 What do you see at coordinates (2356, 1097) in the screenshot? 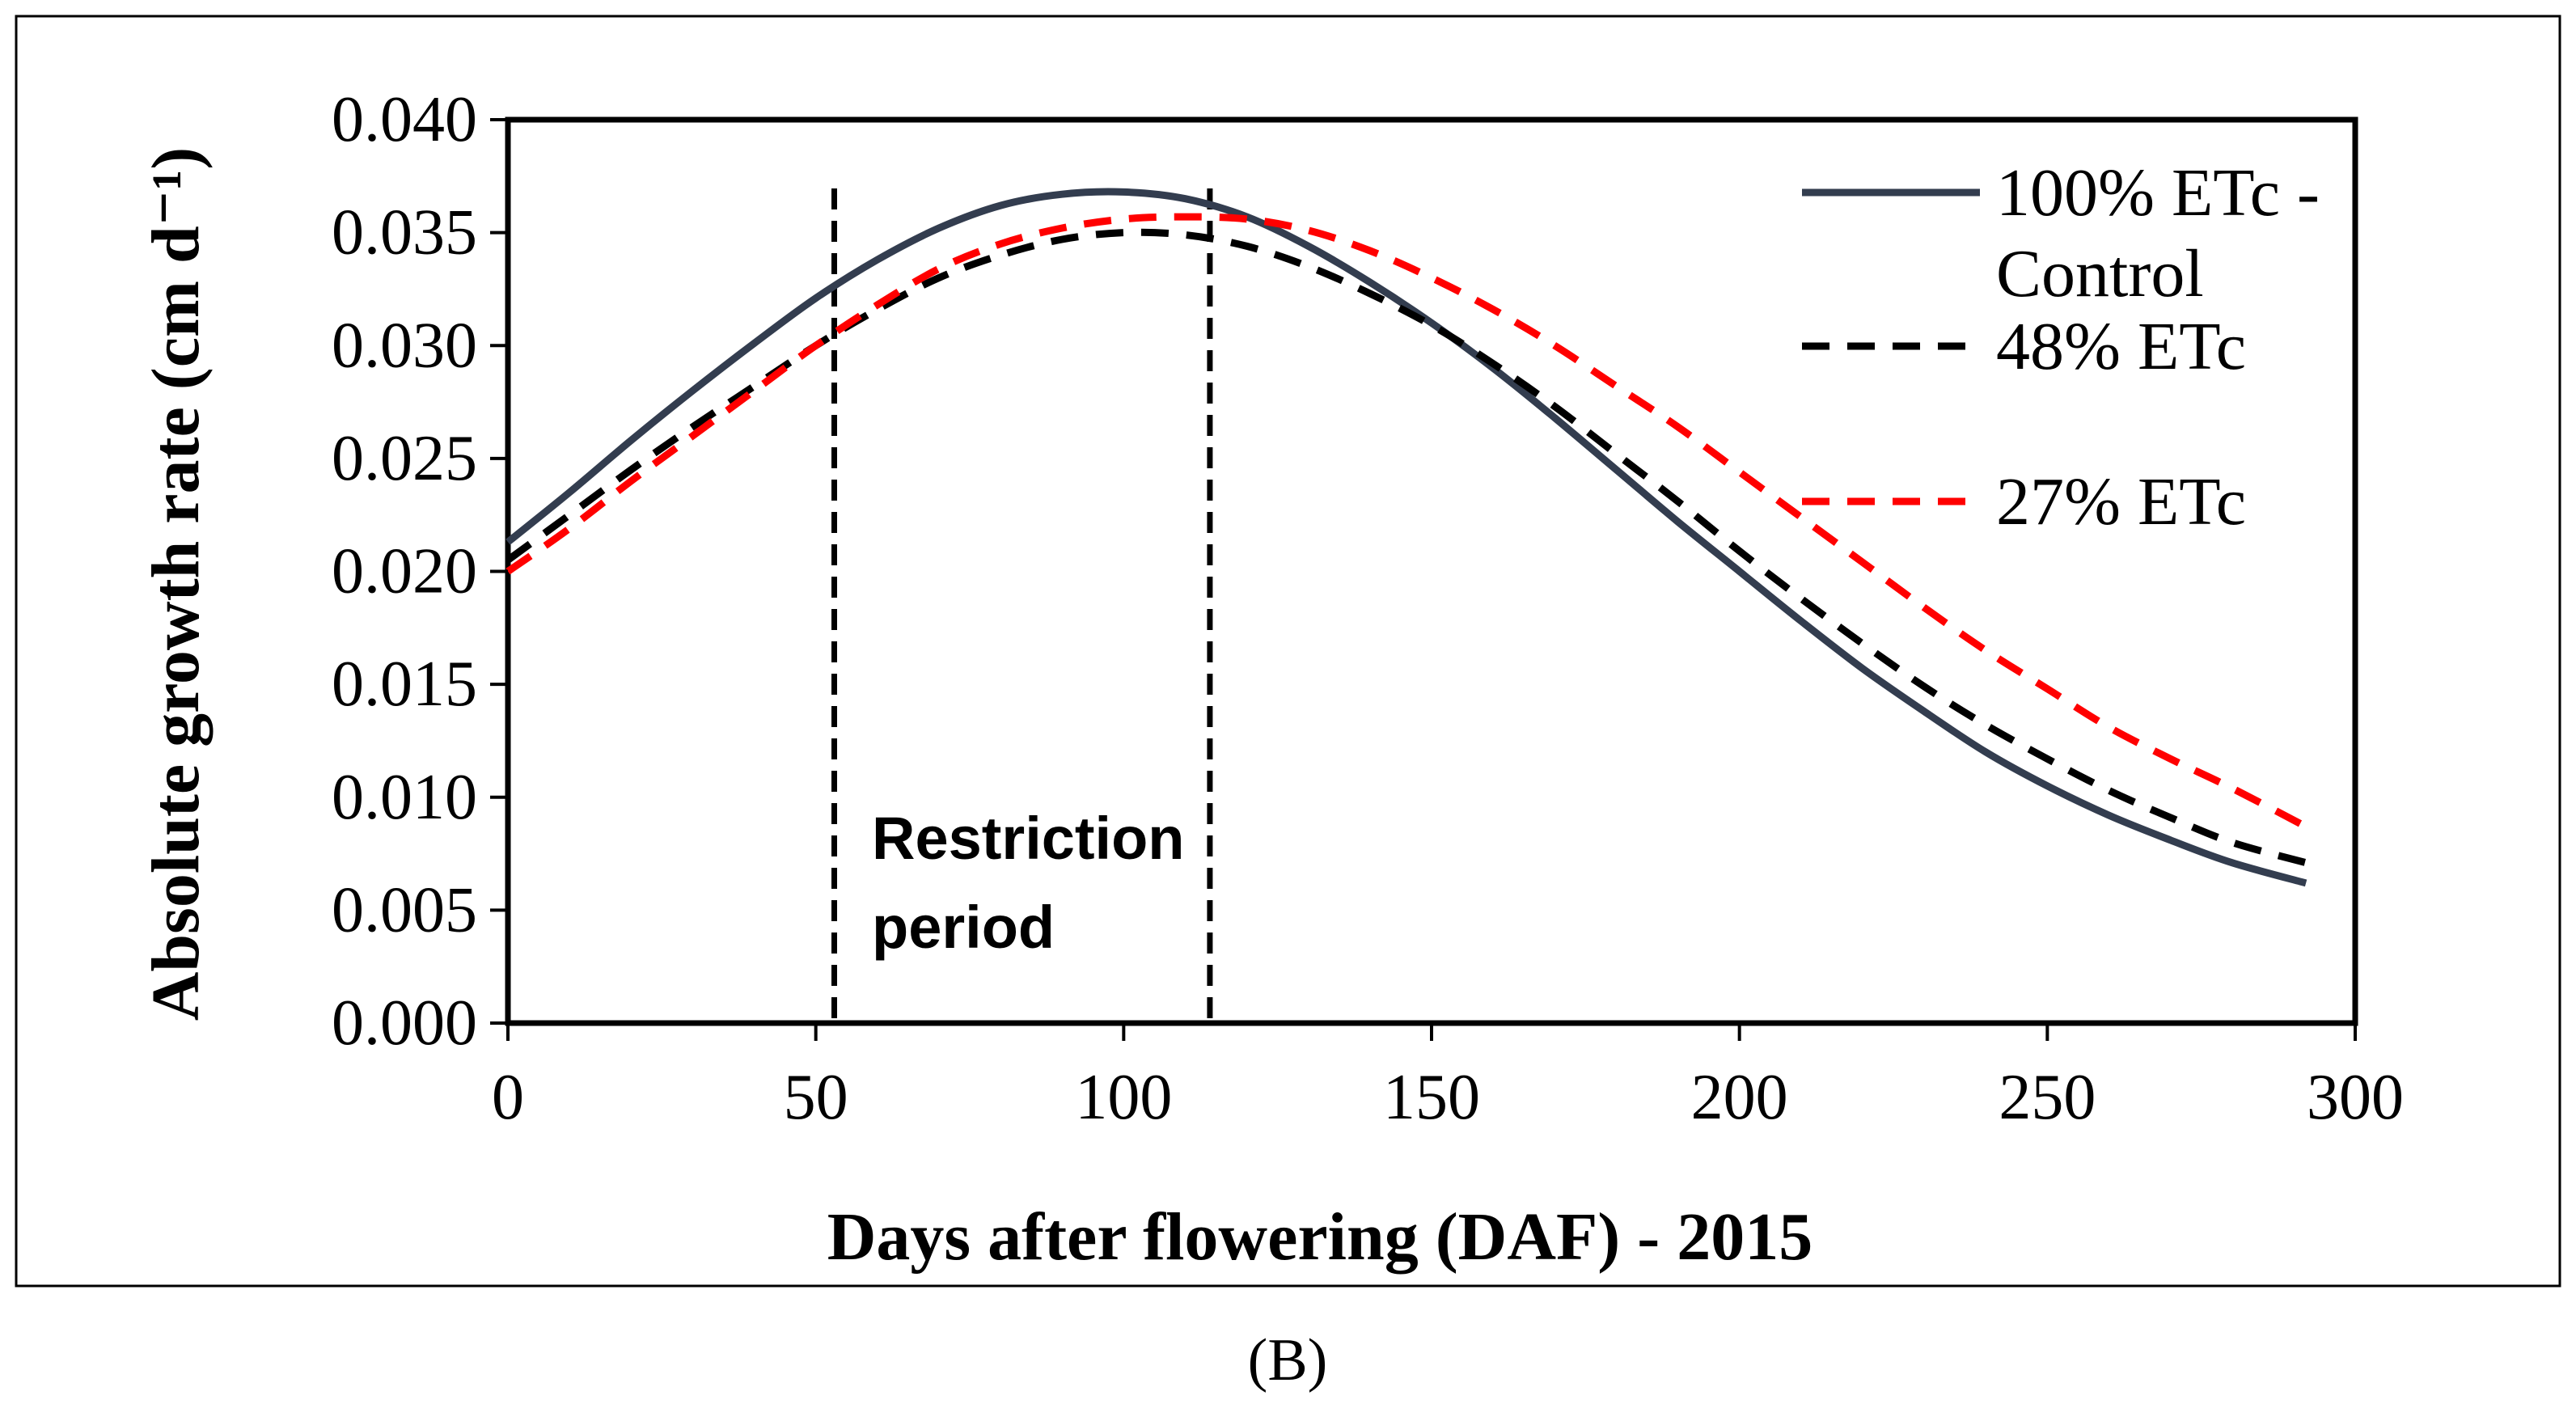
I see `x-tick-label: 300` at bounding box center [2356, 1097].